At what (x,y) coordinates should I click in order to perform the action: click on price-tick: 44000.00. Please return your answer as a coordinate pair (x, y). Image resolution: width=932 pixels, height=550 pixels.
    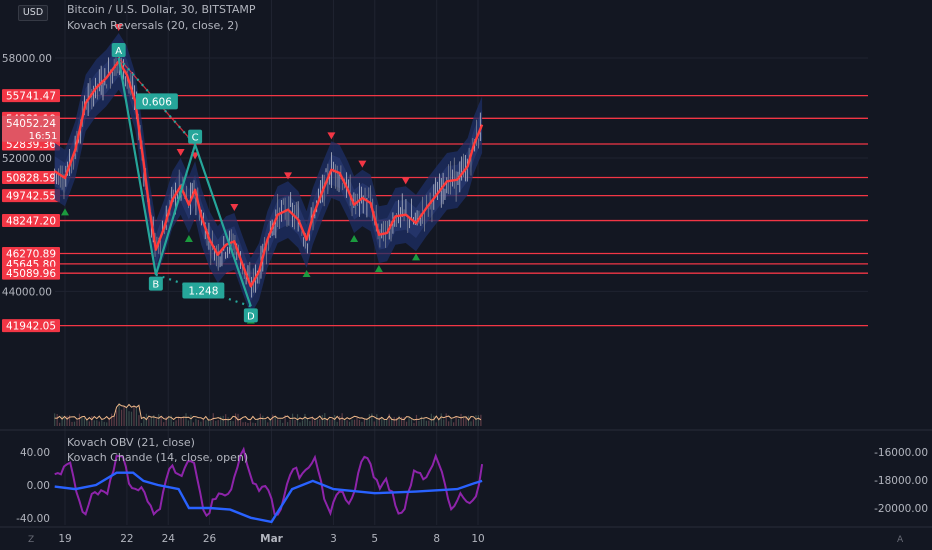
    Looking at the image, I should click on (27, 292).